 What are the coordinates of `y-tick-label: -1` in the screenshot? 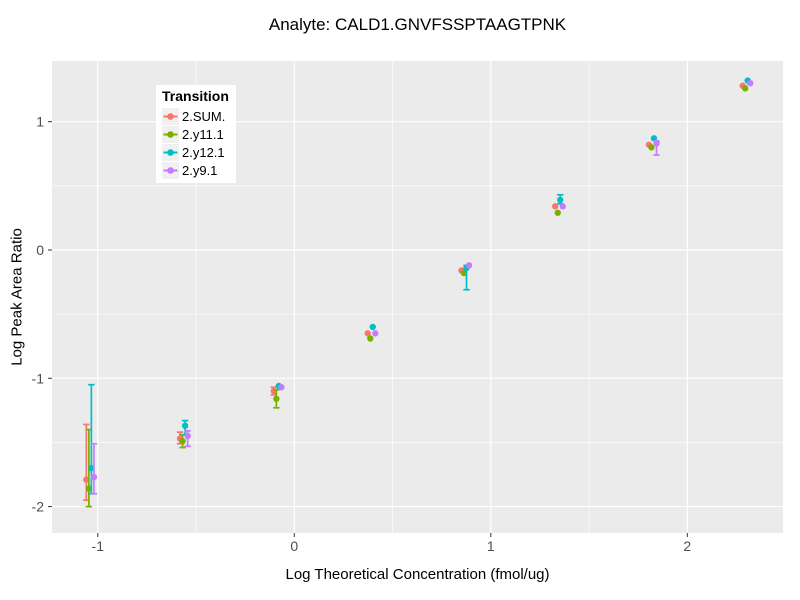 It's located at (38, 378).